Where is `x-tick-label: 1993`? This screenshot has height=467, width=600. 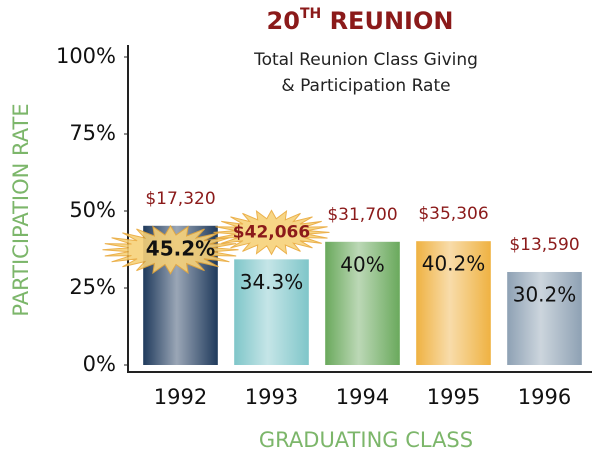
x-tick-label: 1993 is located at coordinates (271, 397).